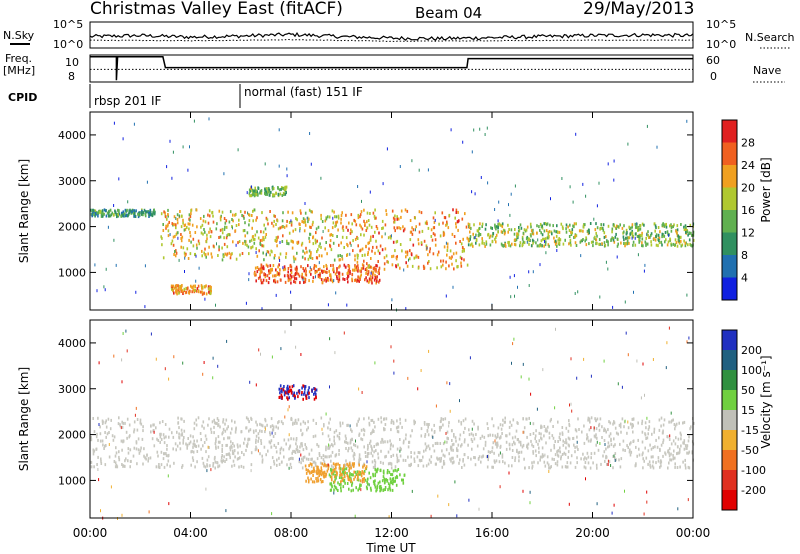 Image resolution: width=800 pixels, height=554 pixels. I want to click on noise-left-tick-low: 10^0, so click(68, 44).